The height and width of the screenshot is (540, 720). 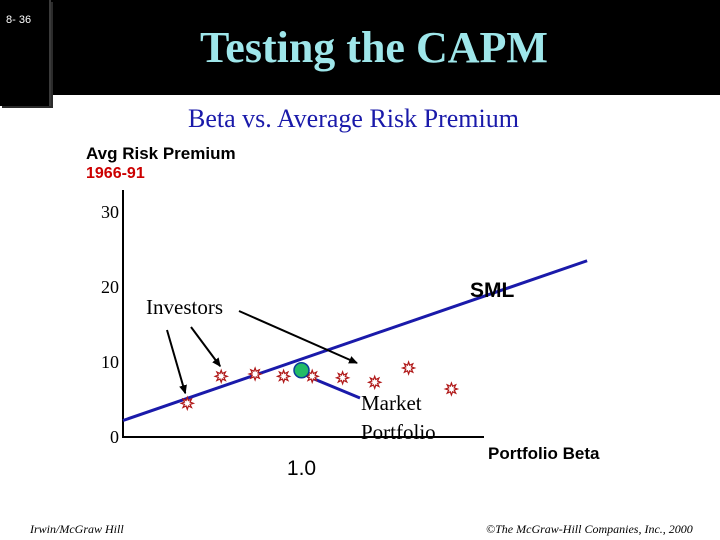 What do you see at coordinates (492, 290) in the screenshot?
I see `sml-label: SML` at bounding box center [492, 290].